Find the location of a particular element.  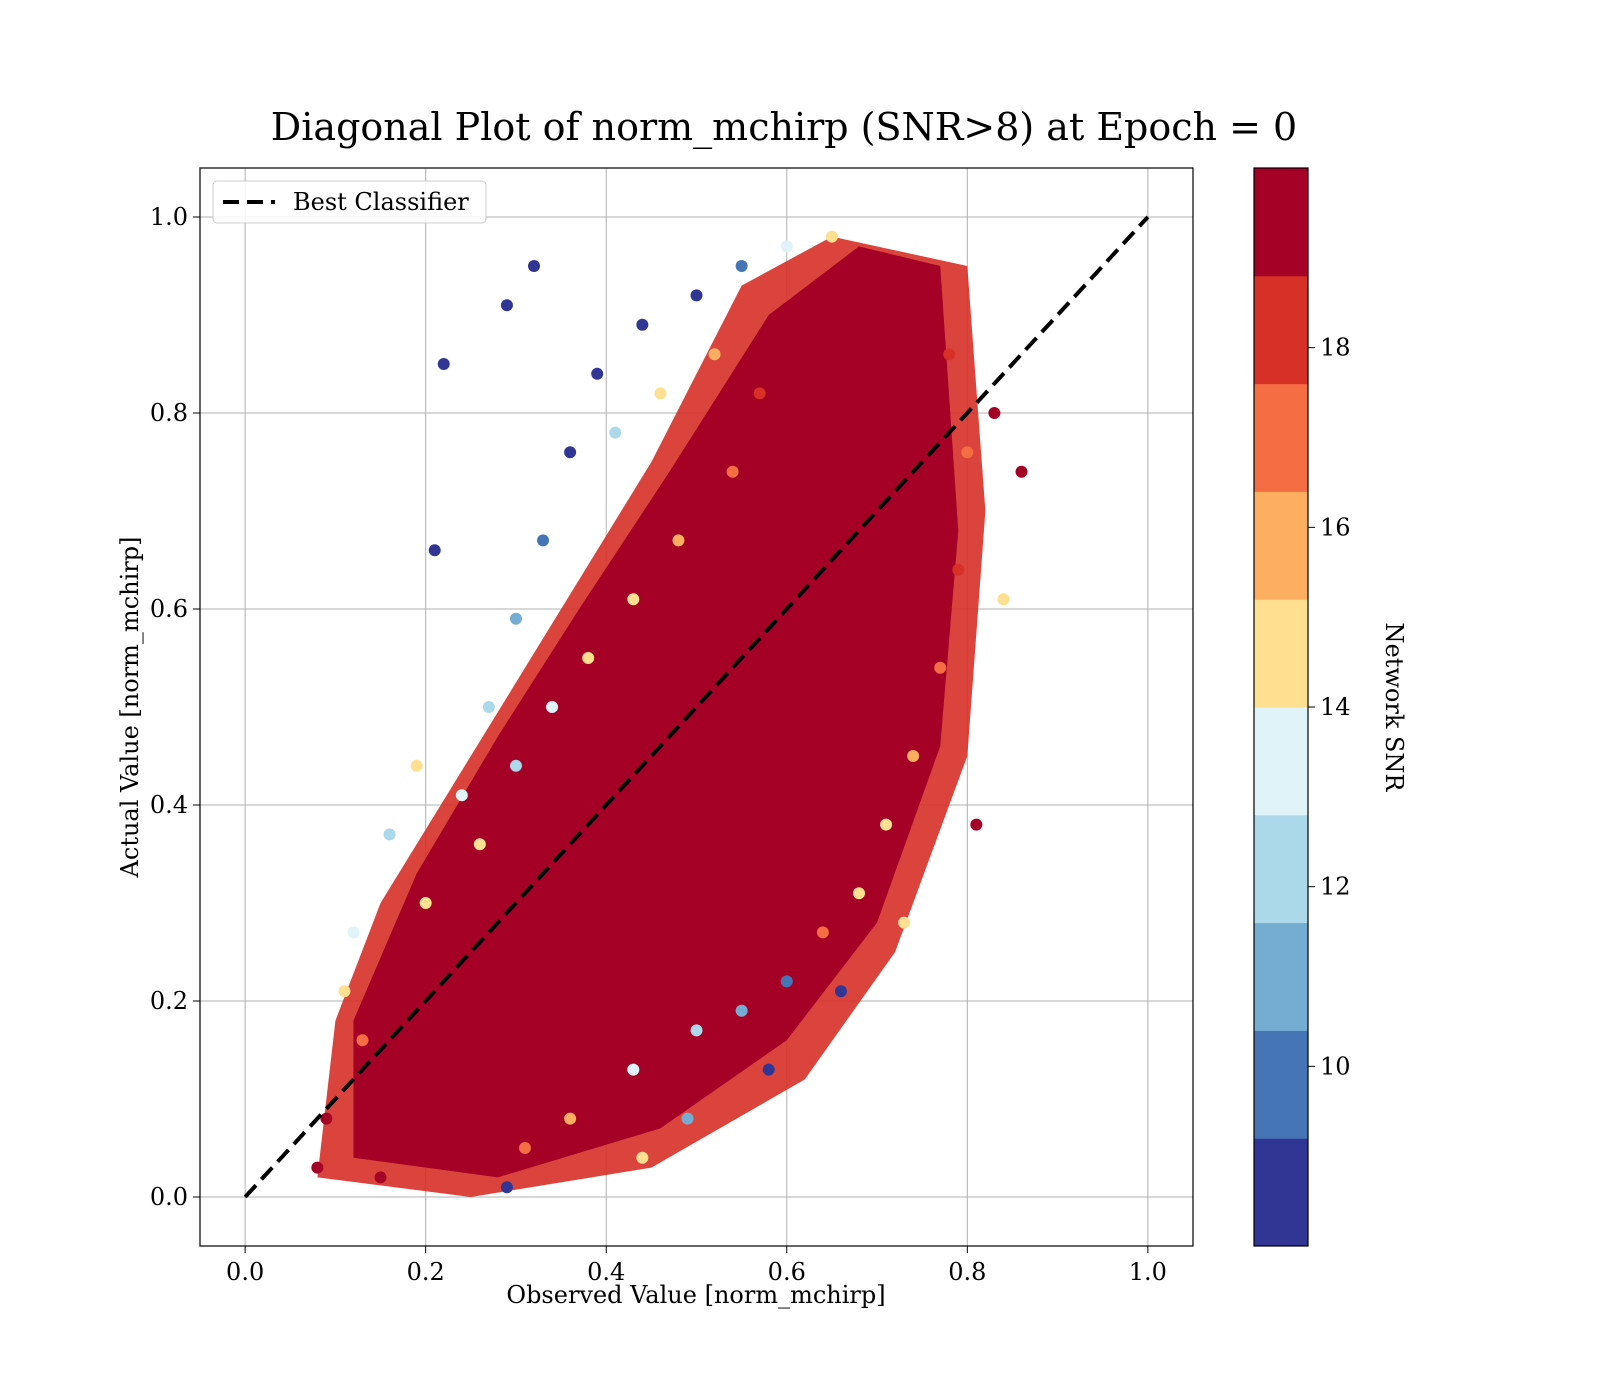

y-tick-label: 0.4 is located at coordinates (169, 805).